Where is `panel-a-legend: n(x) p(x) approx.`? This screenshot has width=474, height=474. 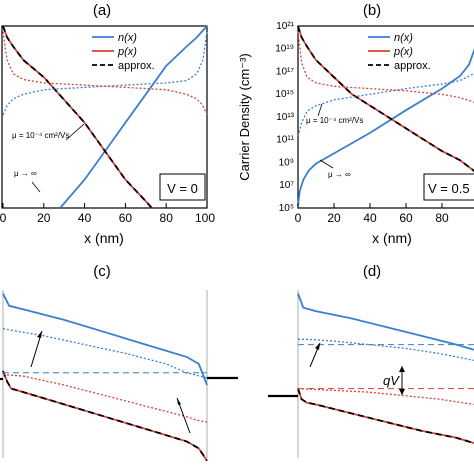
panel-a-legend: n(x) p(x) approx. is located at coordinates (123, 52).